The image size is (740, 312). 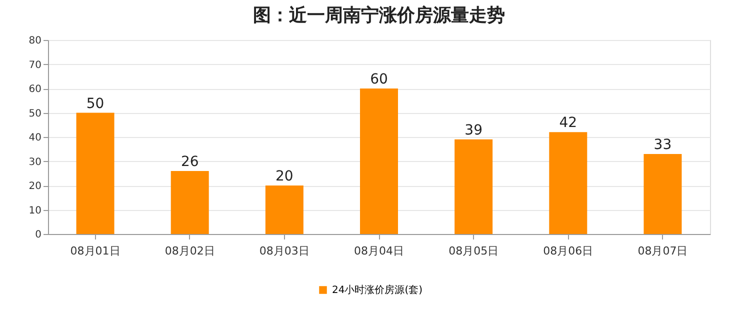 I want to click on y-tick-label: 80, so click(x=35, y=41).